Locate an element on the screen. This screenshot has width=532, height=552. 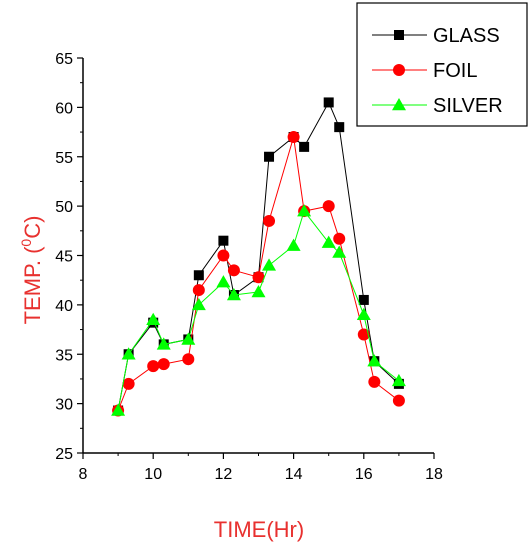
y-axis-title-suffix: C) is located at coordinates (32, 227).